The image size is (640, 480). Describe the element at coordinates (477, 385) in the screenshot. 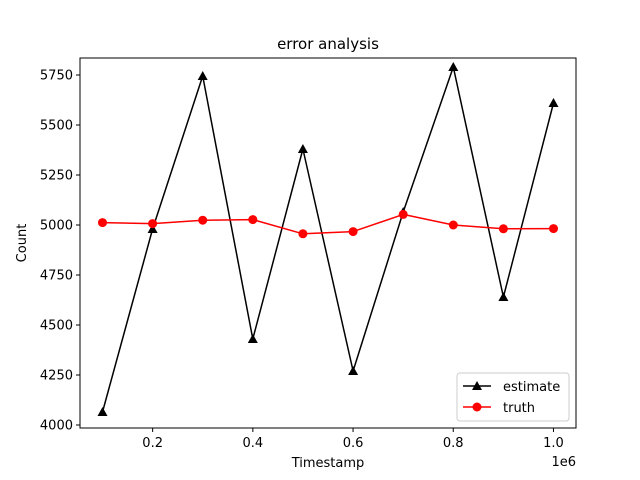

I see `legend-estimate-marker` at that location.